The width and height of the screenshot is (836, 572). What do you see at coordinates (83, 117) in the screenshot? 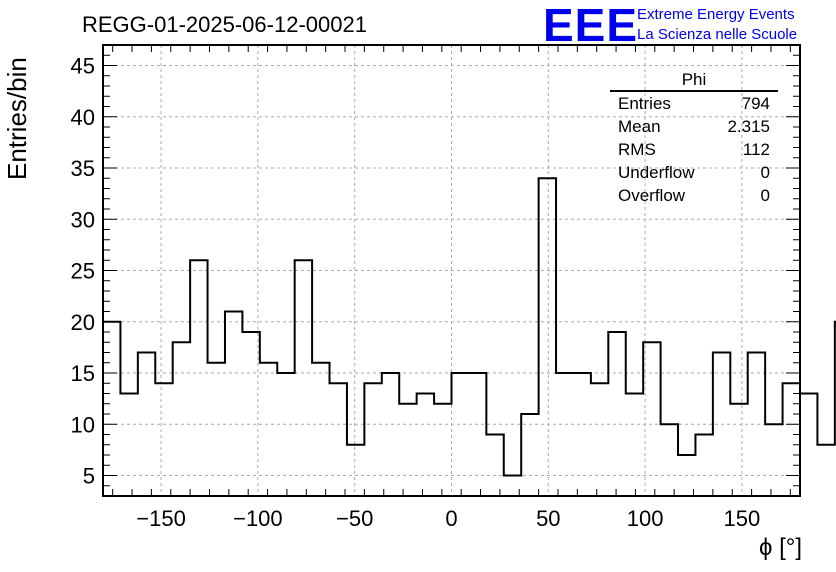
I see `y-tick-label: 40` at bounding box center [83, 117].